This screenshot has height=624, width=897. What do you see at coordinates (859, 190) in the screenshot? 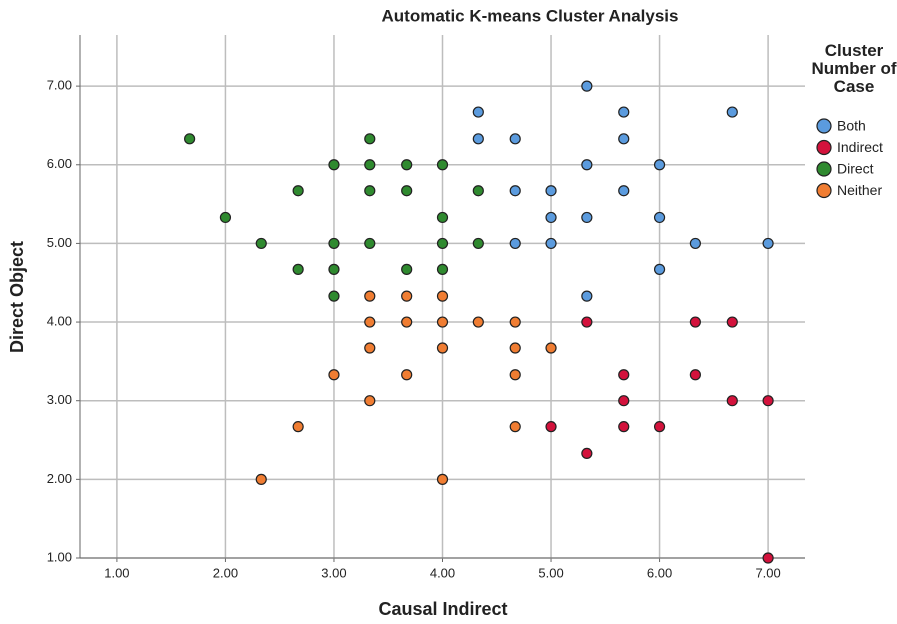
I see `legend-label: Neither` at bounding box center [859, 190].